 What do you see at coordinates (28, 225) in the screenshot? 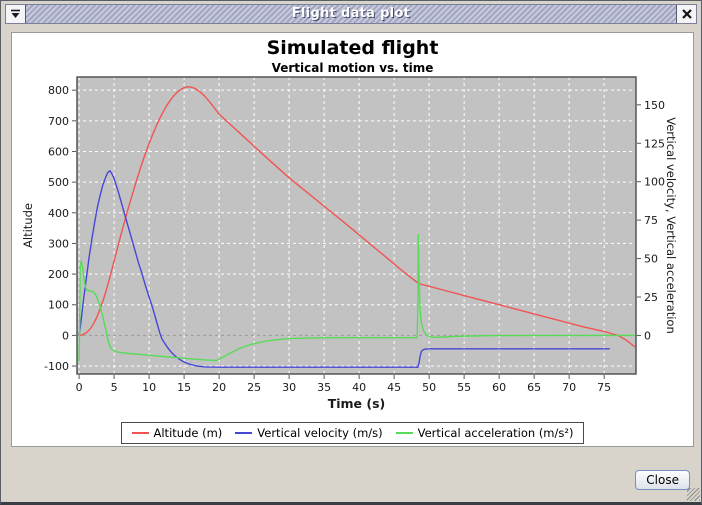
I see `left-axis-label: Altitude` at bounding box center [28, 225].